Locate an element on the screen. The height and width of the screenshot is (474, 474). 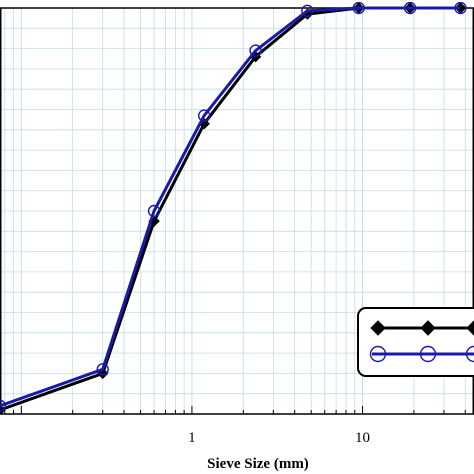
x-axis: 1 10 is located at coordinates (235, 426).